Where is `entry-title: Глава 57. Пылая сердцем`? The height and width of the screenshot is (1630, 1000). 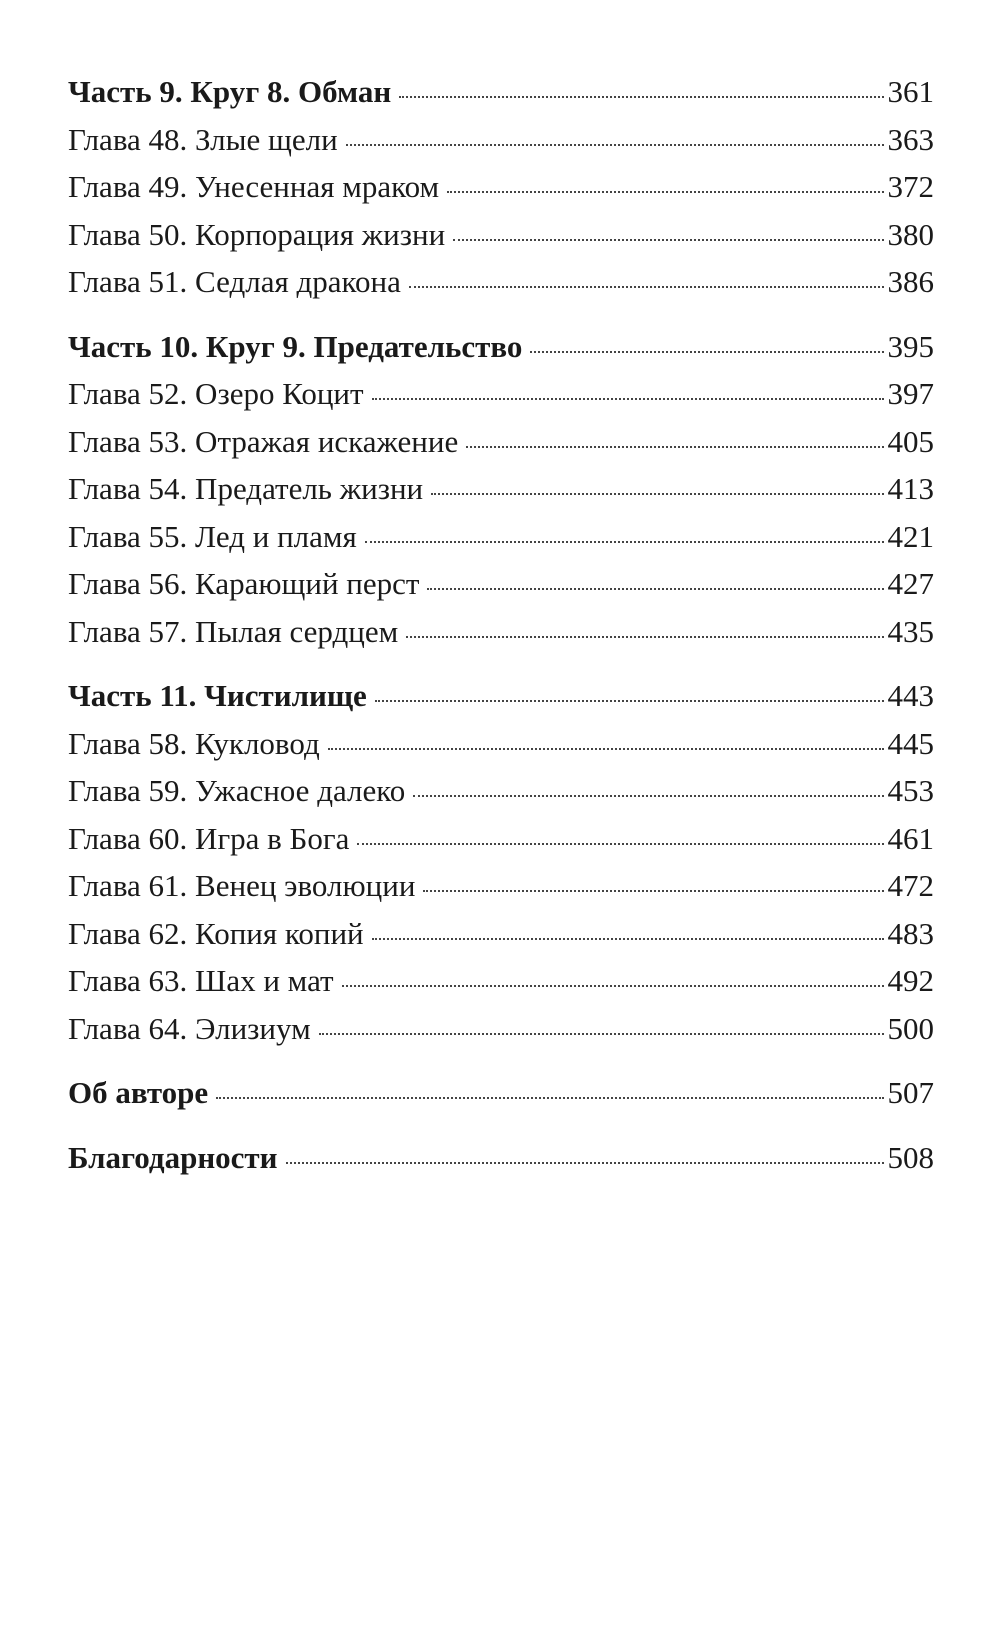
entry-title: Глава 57. Пылая сердцем is located at coordinates (233, 631).